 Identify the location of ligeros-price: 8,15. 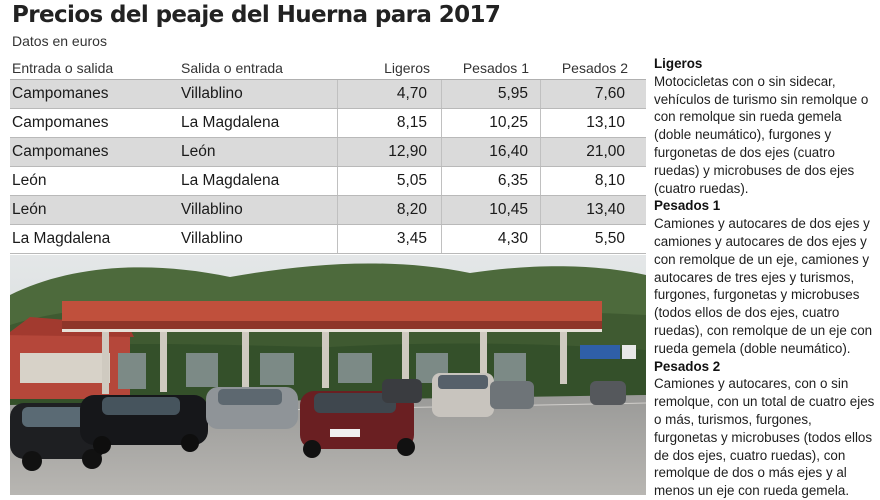
(383, 123).